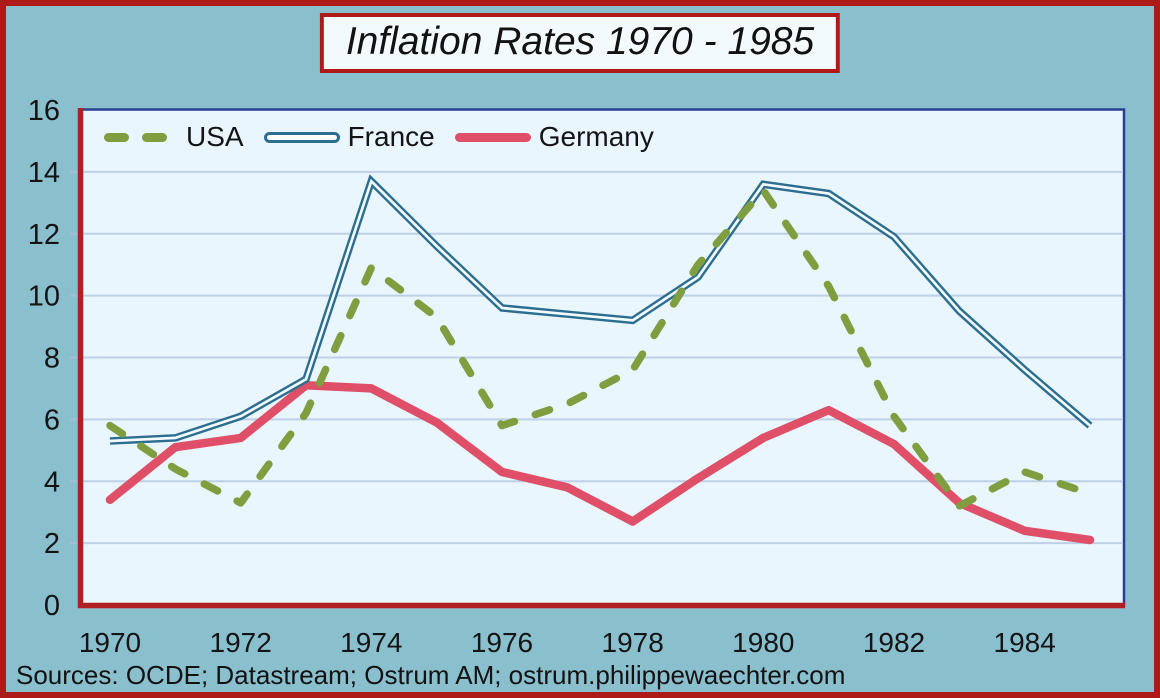  What do you see at coordinates (44, 297) in the screenshot?
I see `y-tick-label: 10` at bounding box center [44, 297].